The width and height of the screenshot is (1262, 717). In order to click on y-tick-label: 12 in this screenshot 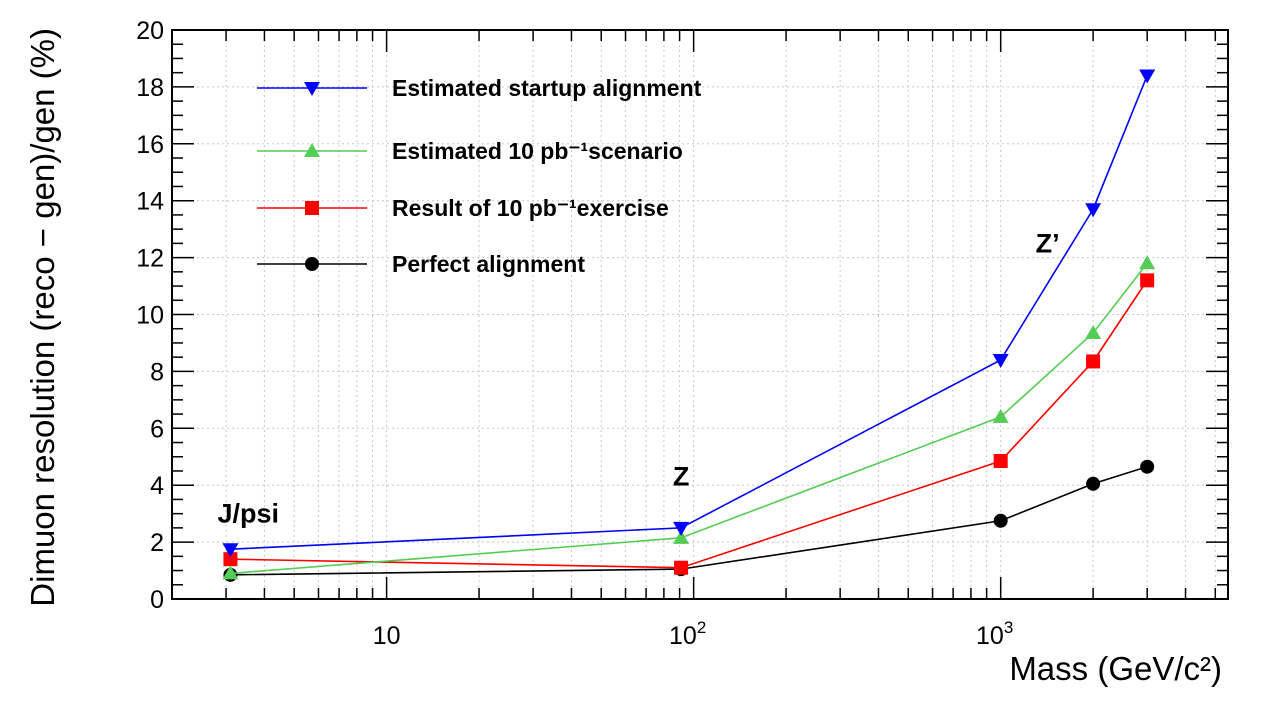, I will do `click(150, 259)`.